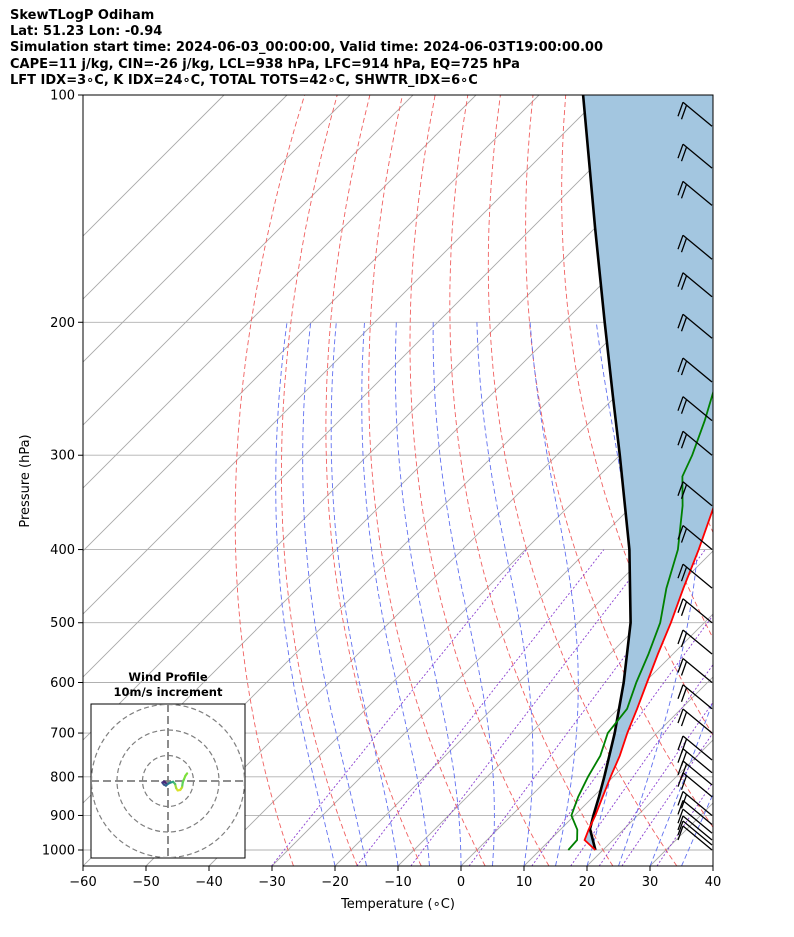 The image size is (794, 937). What do you see at coordinates (524, 882) in the screenshot?
I see `x-tick-label: 10` at bounding box center [524, 882].